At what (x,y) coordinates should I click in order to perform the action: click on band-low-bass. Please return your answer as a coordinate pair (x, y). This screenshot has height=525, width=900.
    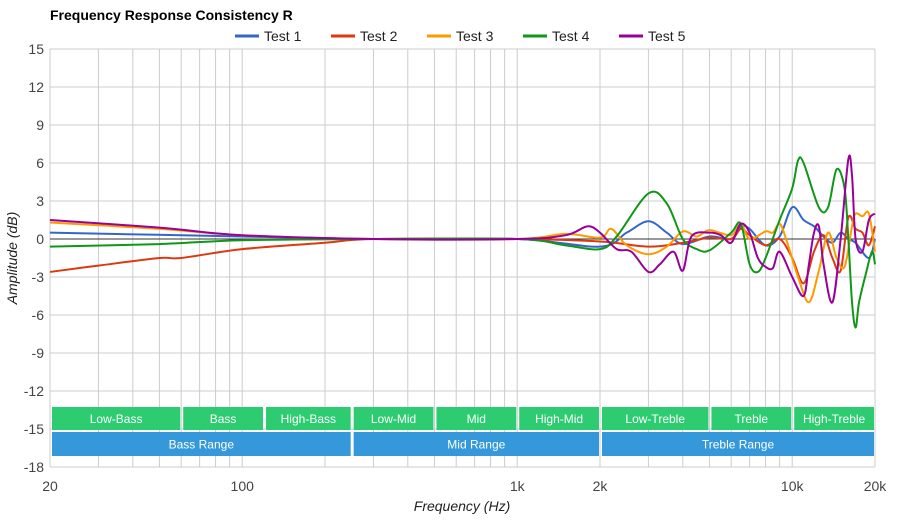
    Looking at the image, I should click on (116, 418).